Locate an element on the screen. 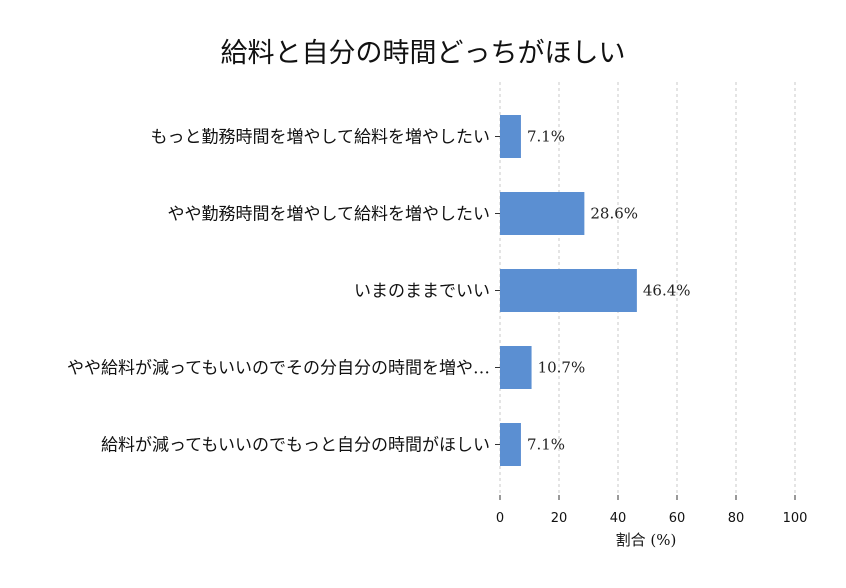 Image resolution: width=846 pixels, height=588 pixels. category-label: 給料が減ってもいいのでもっと自分の時間がほしい is located at coordinates (295, 446).